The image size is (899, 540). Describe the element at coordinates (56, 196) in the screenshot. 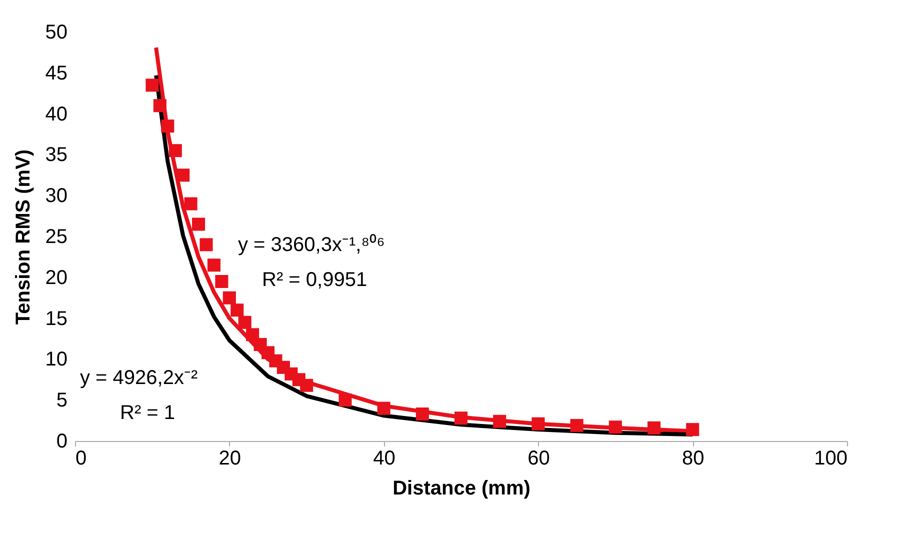

I see `y-tick-label: 30` at that location.